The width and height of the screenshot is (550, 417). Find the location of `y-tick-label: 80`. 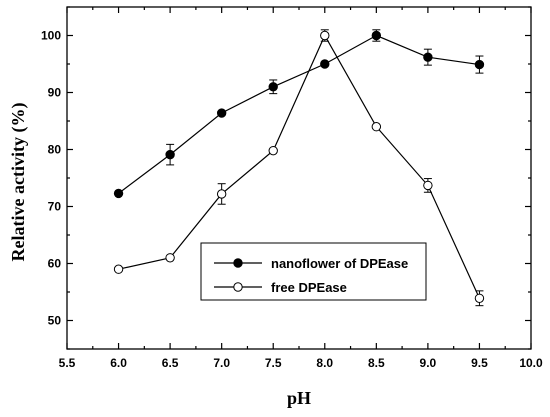

y-tick-label: 80 is located at coordinates (55, 150).